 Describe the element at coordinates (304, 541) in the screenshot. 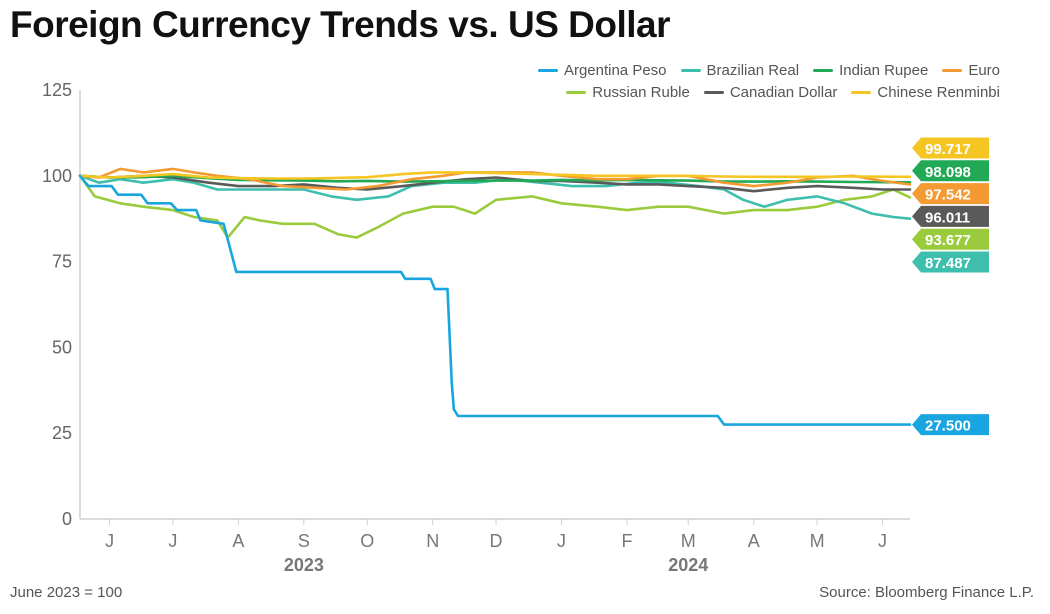

I see `x-tick-label: S` at that location.